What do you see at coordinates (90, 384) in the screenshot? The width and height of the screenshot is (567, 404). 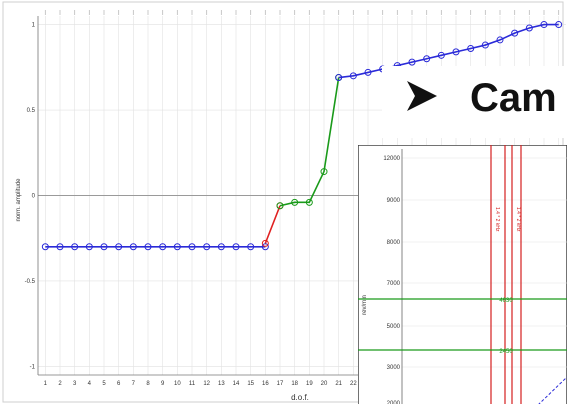 I see `x-tick-label: 4` at bounding box center [90, 384].